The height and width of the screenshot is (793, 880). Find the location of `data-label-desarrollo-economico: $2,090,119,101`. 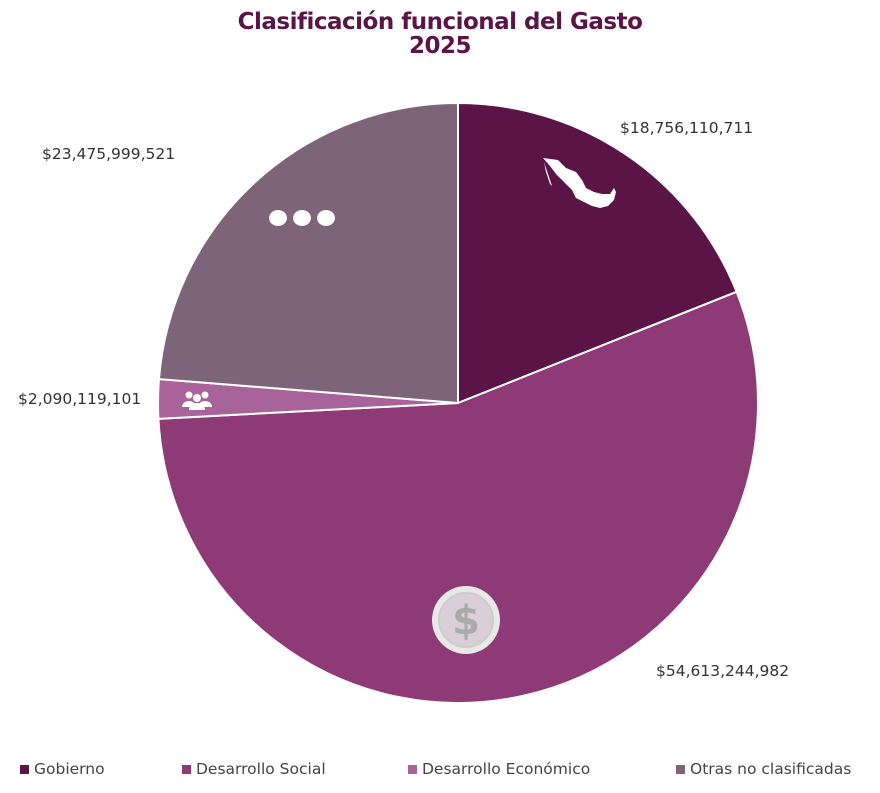

data-label-desarrollo-economico: $2,090,119,101 is located at coordinates (80, 399).